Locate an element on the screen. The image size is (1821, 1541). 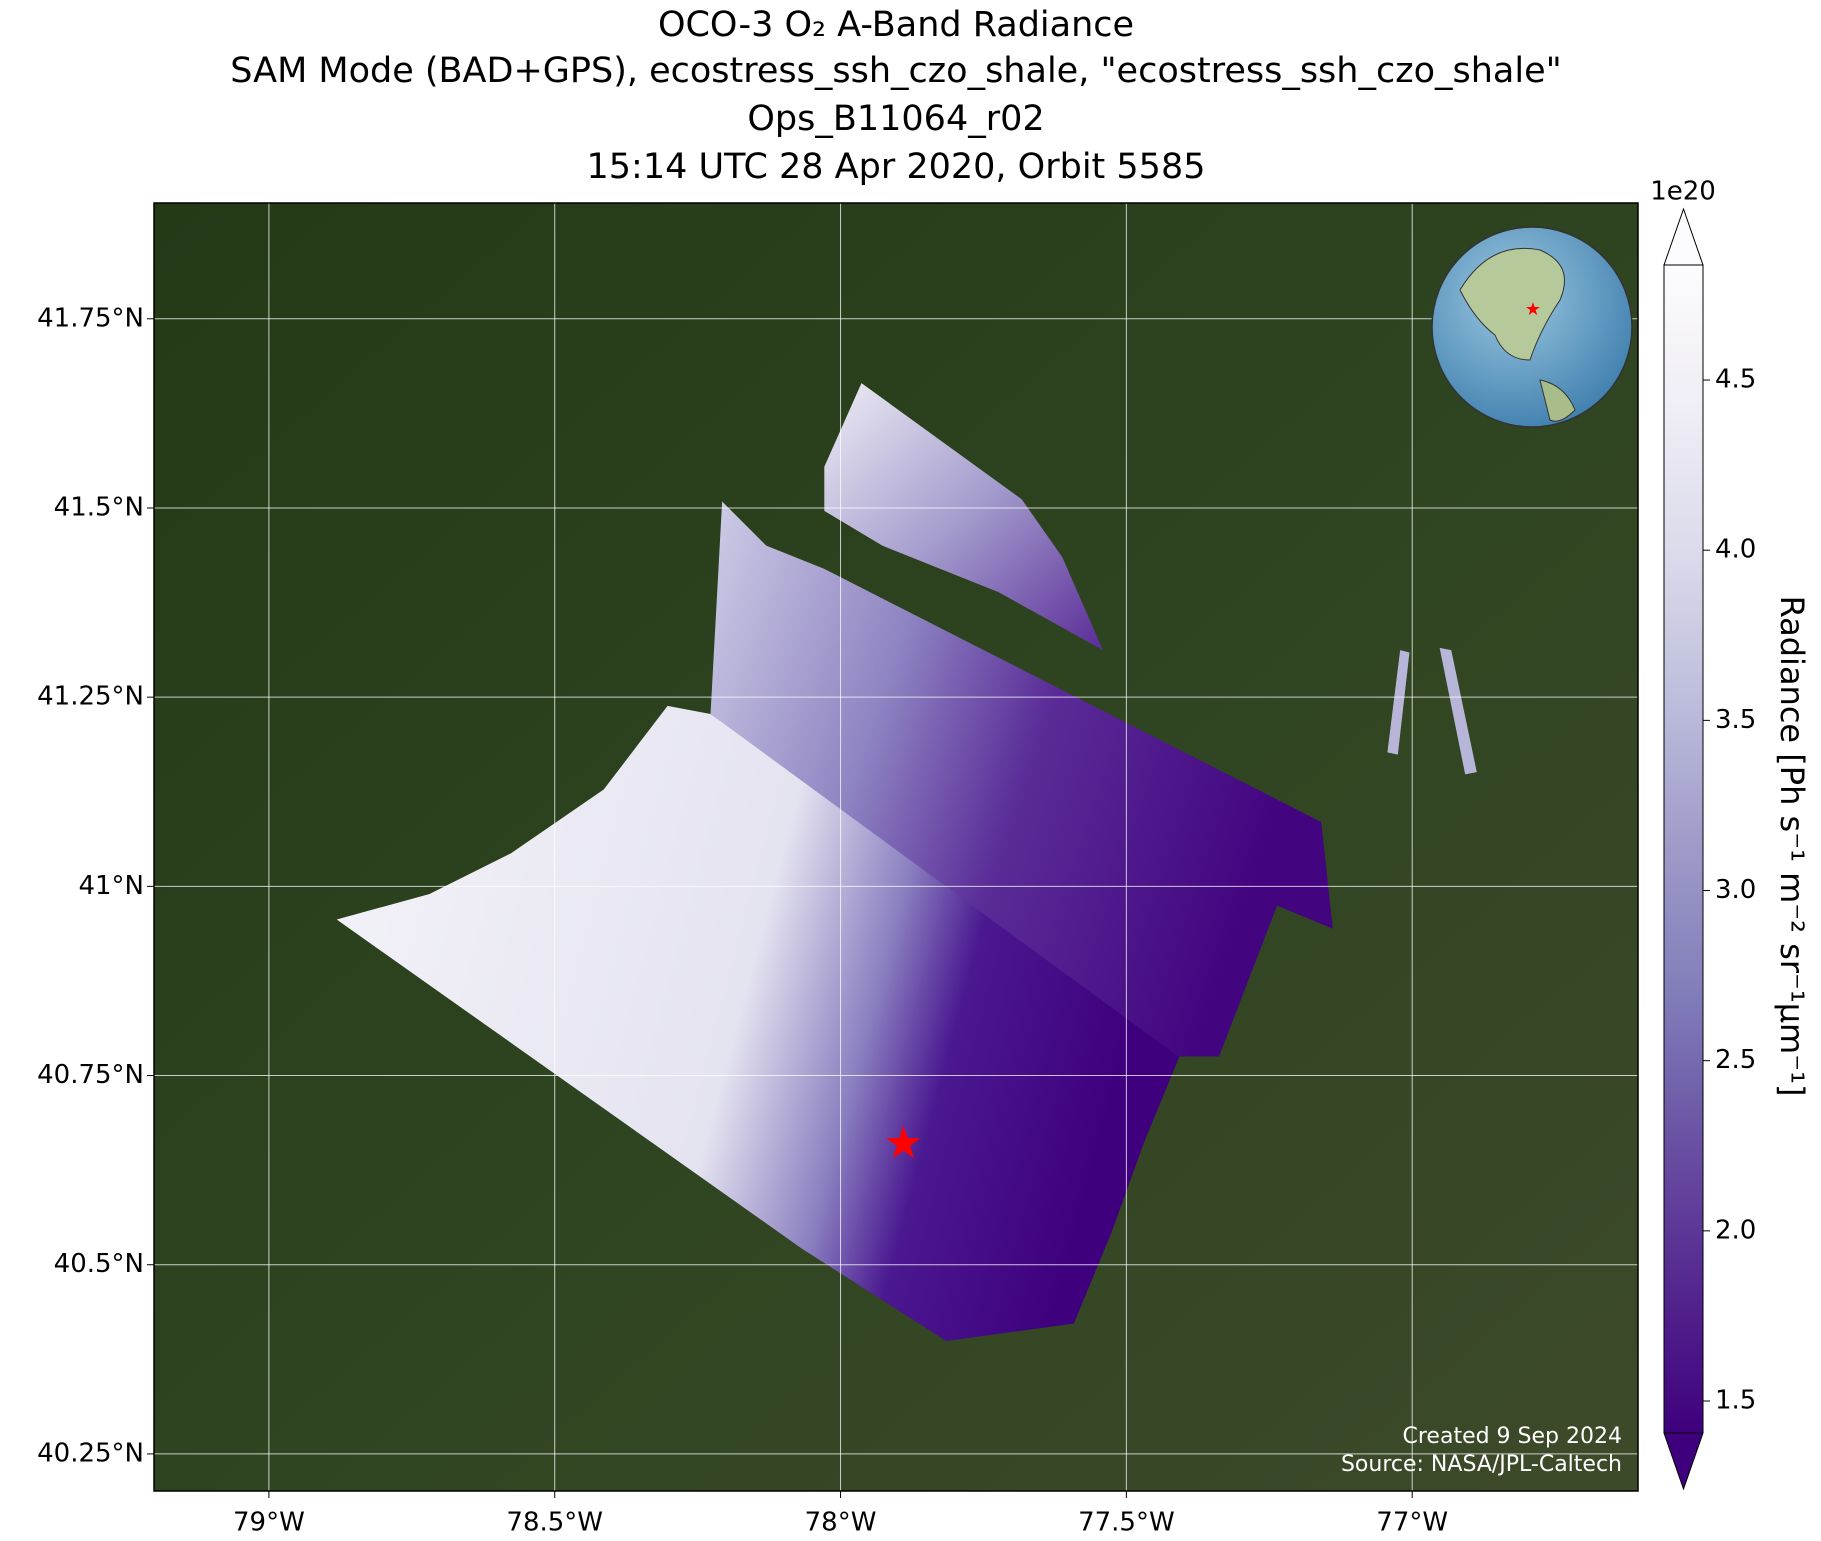
colorbar-frame is located at coordinates (1683, 849).